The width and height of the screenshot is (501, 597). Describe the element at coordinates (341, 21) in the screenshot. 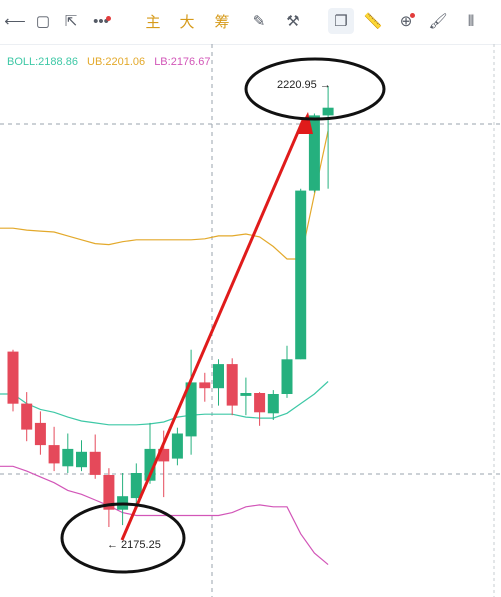

I see `copy-icon: ❐` at that location.